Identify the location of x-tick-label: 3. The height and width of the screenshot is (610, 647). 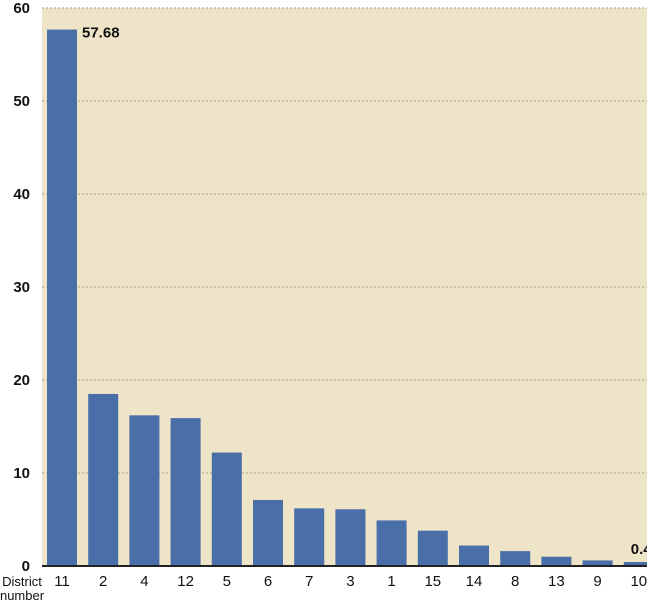
(350, 581).